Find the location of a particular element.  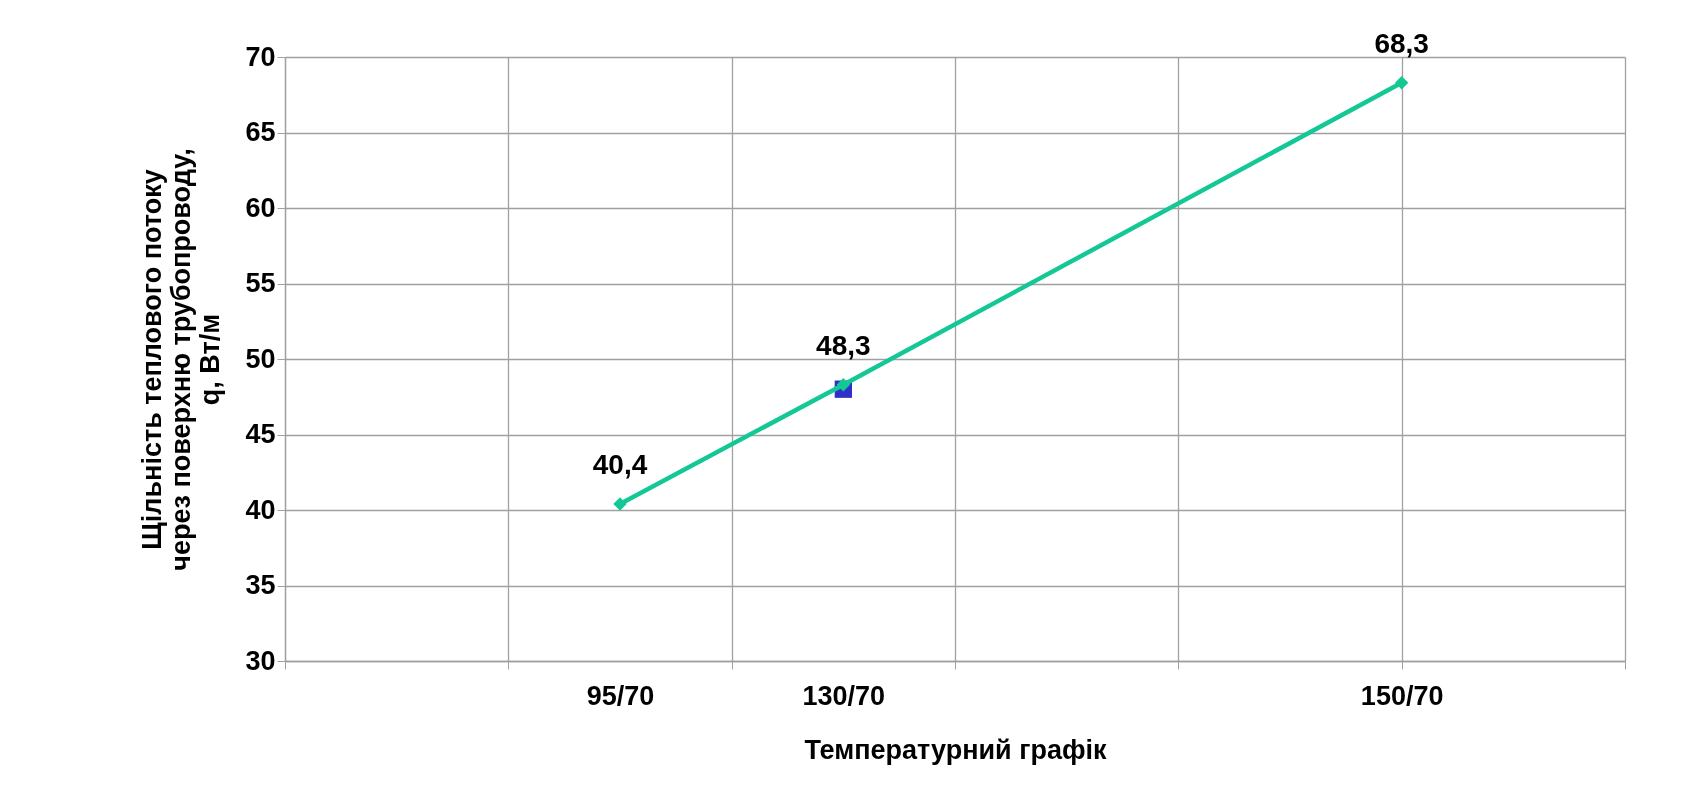

y-tick-label: 55 is located at coordinates (260, 283).